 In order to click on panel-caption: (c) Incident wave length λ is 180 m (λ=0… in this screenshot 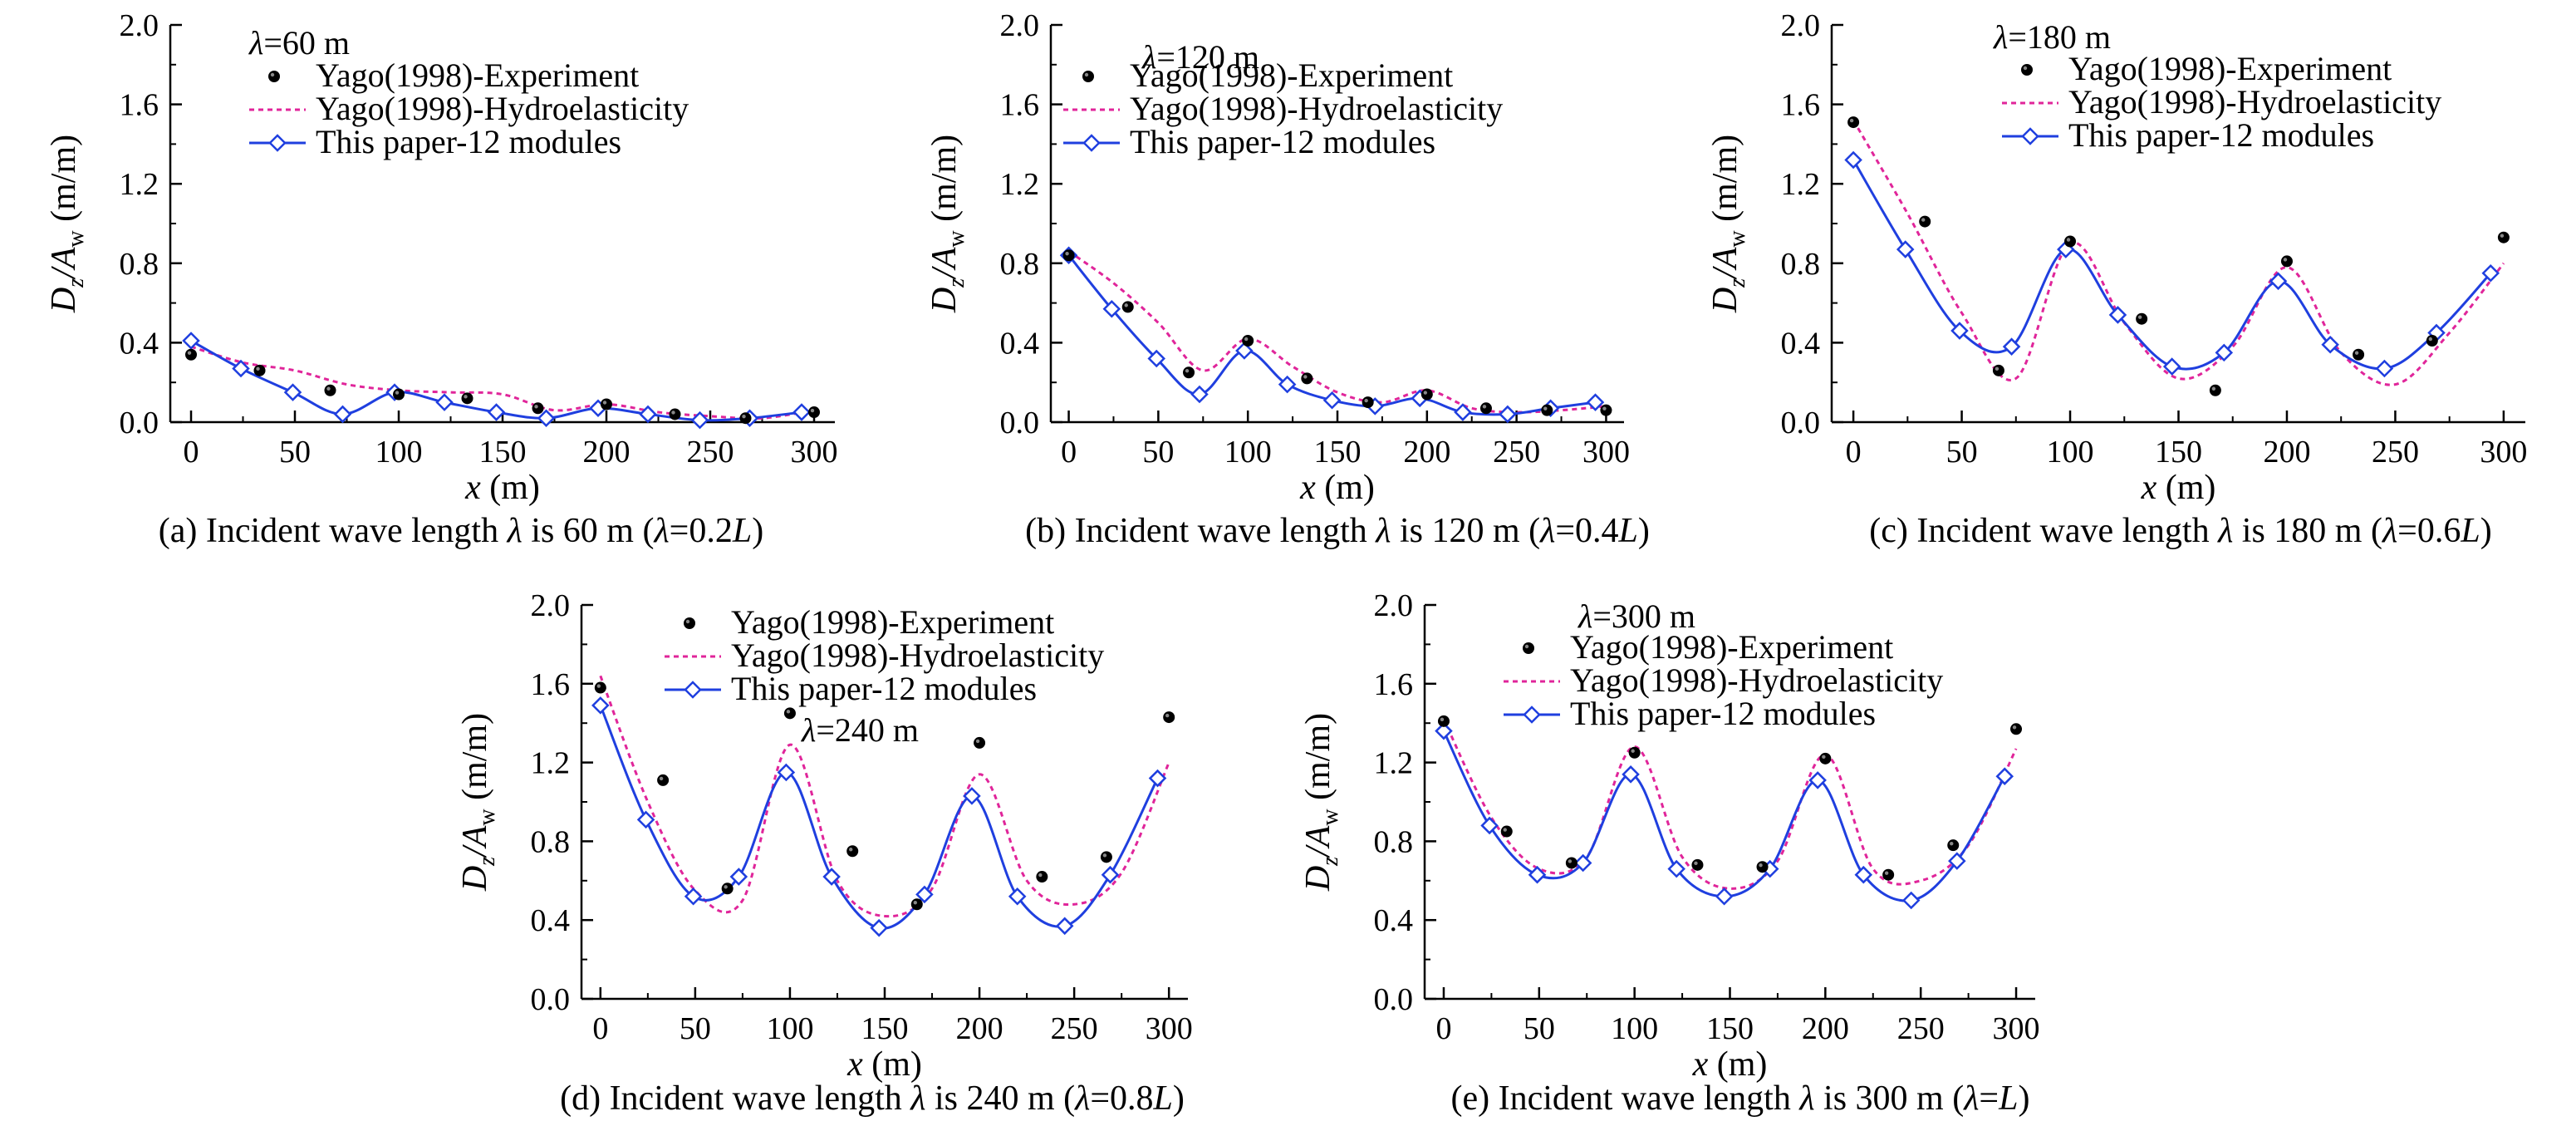, I will do `click(2180, 531)`.